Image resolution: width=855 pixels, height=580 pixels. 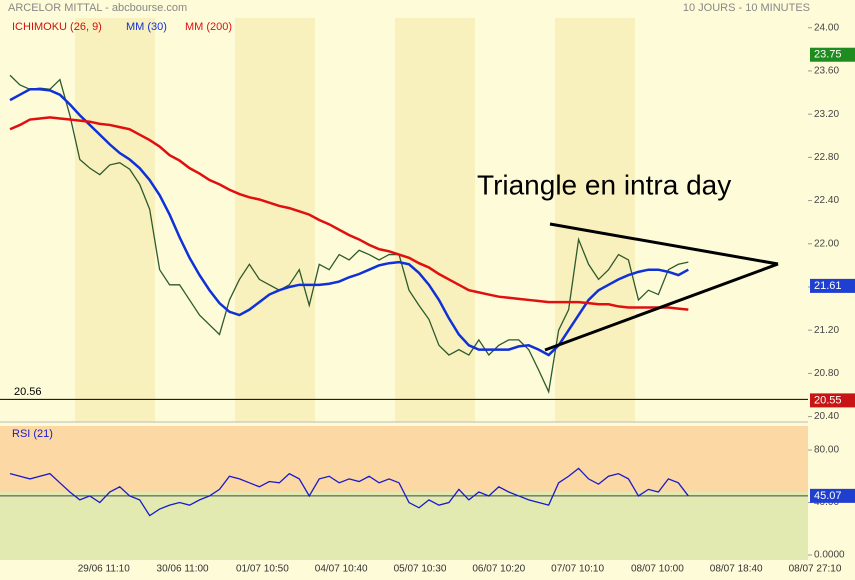 I want to click on price-marker-label: 20.55, so click(x=828, y=400).